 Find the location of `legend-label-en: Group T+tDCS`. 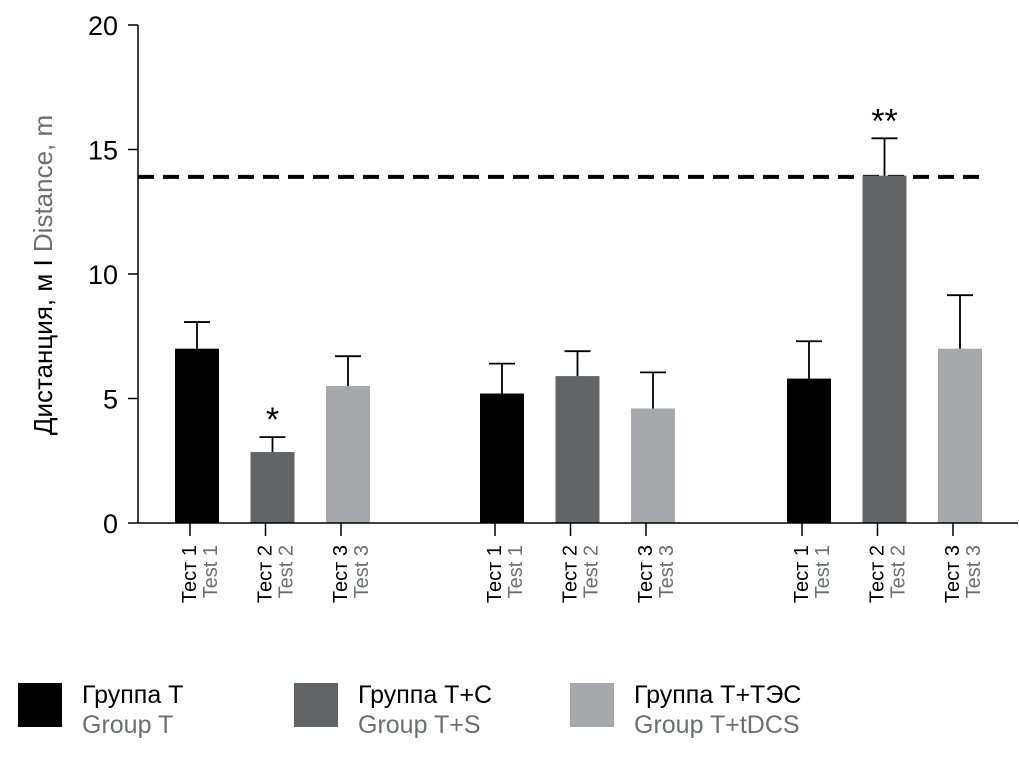

legend-label-en: Group T+tDCS is located at coordinates (717, 725).